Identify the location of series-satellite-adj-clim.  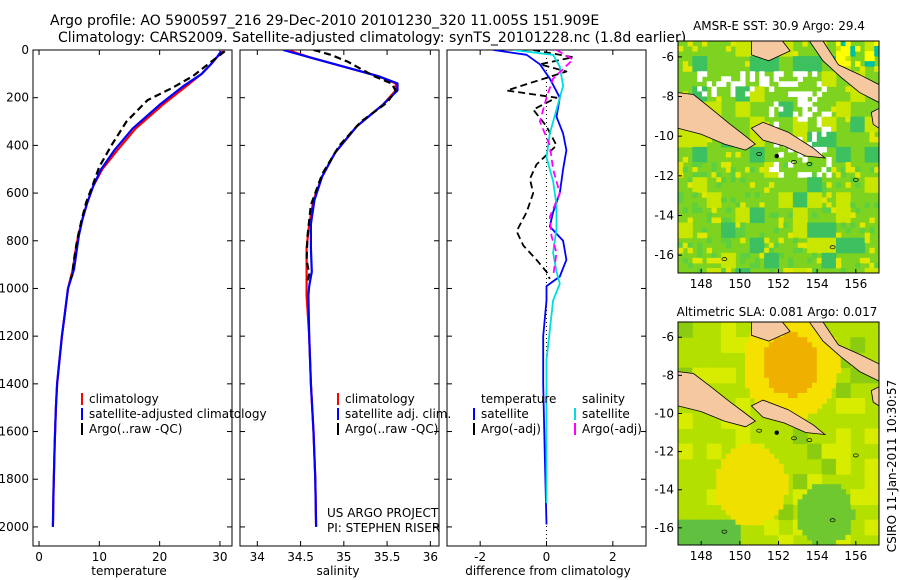
(341, 288).